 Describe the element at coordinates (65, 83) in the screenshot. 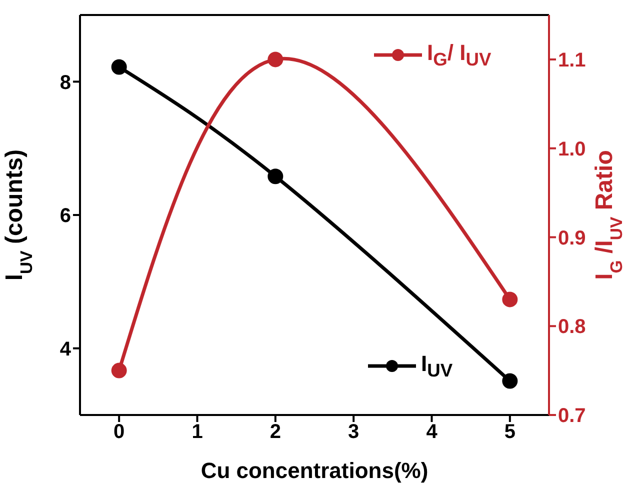

I see `y-tick-label: 8` at that location.